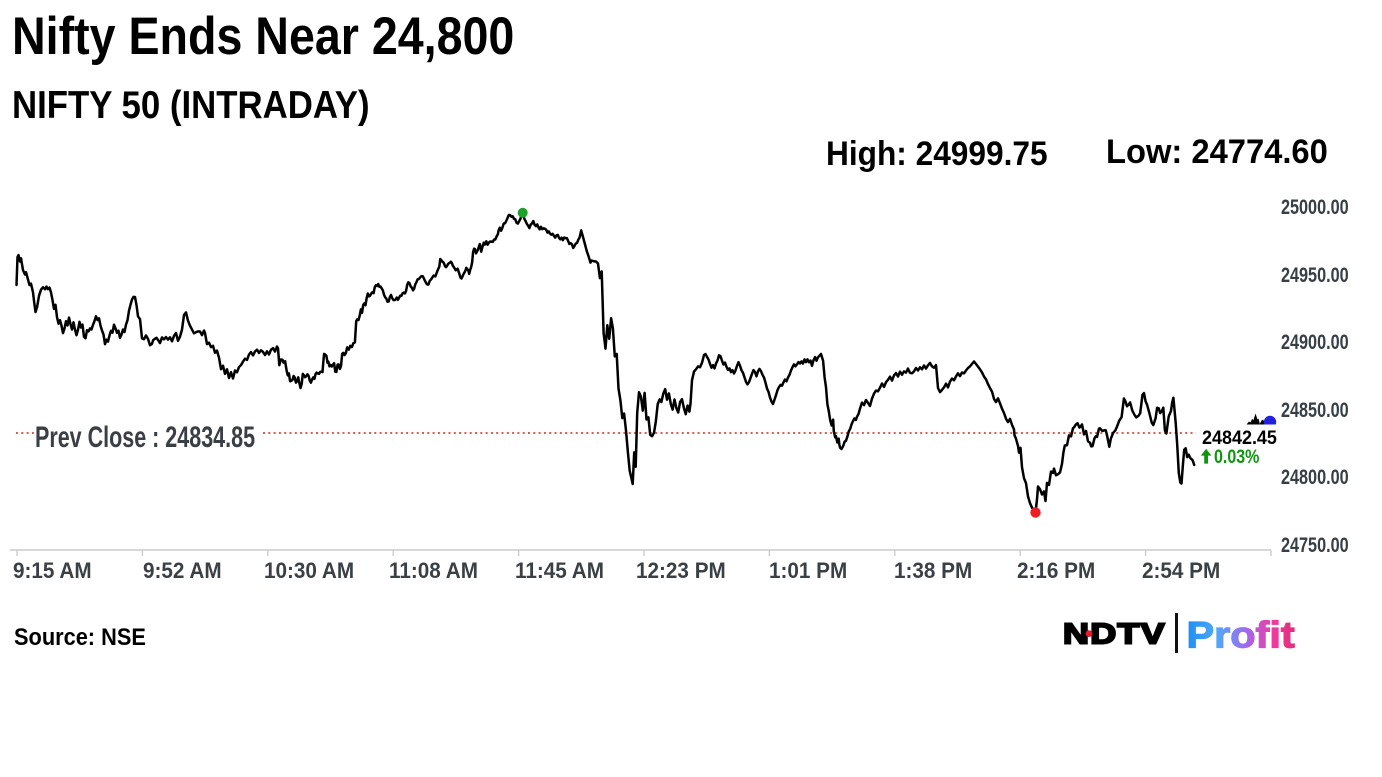 The image size is (1382, 777). Describe the element at coordinates (1241, 635) in the screenshot. I see `svg-text: Profit` at that location.